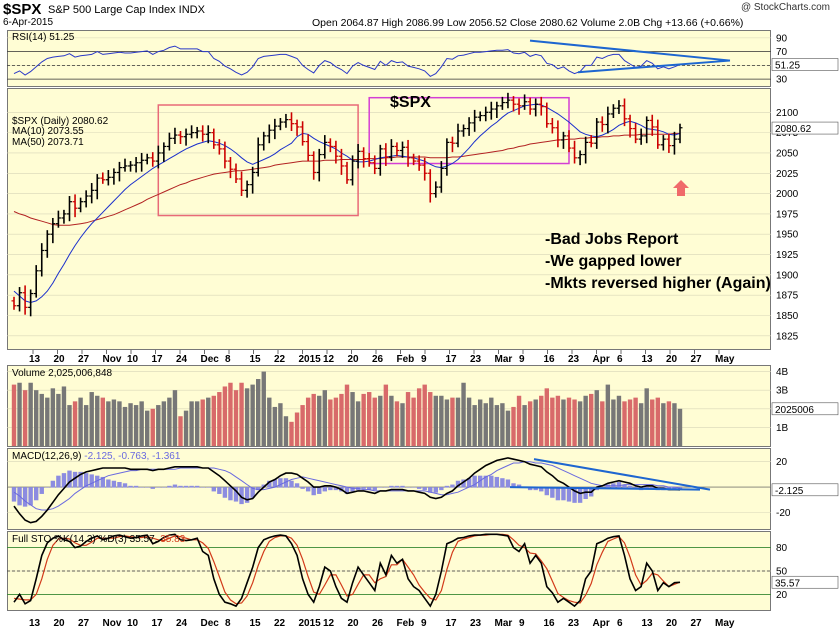 The width and height of the screenshot is (840, 634). I want to click on annotation-line: -We gapped lower, so click(613, 261).